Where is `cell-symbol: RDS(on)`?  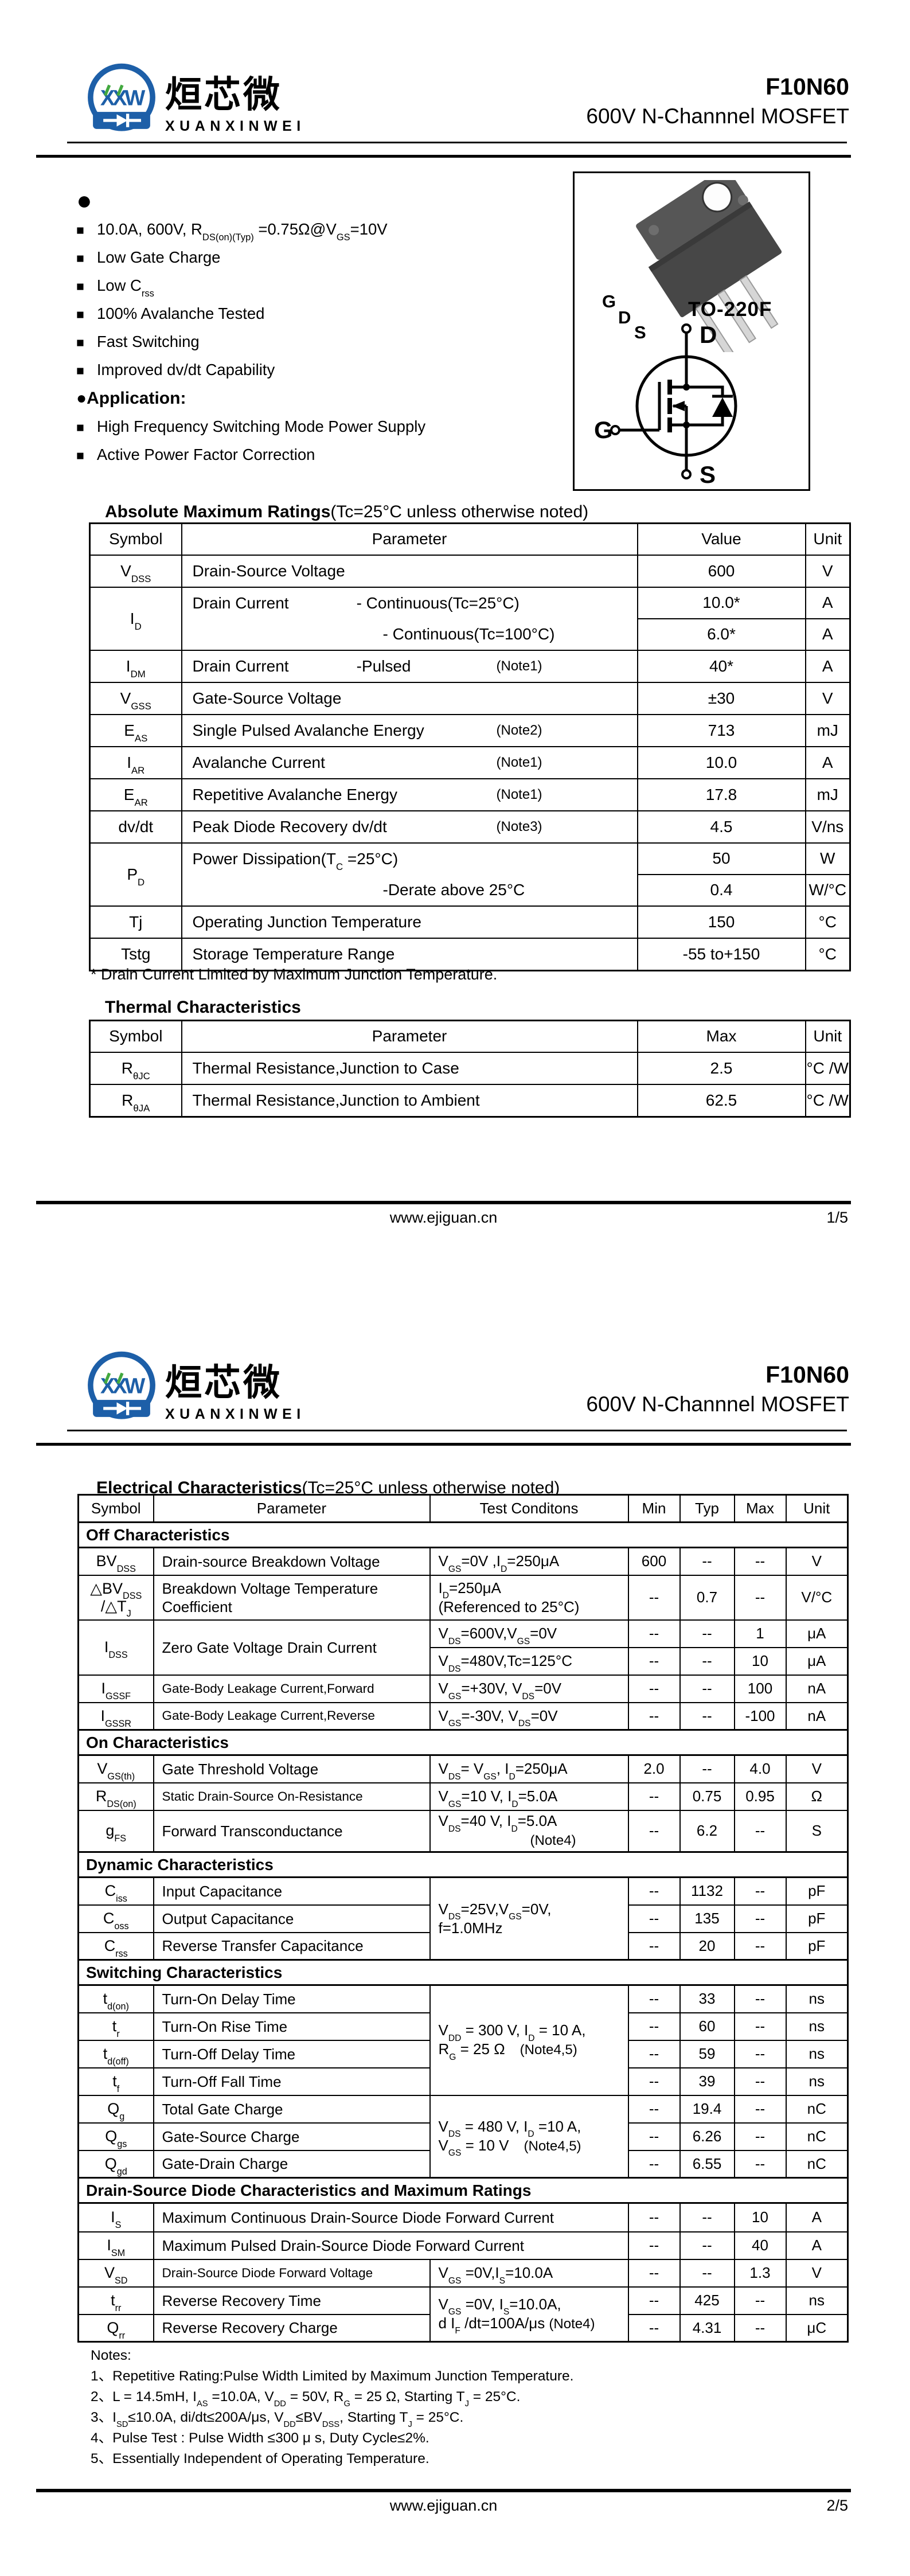
cell-symbol: RDS(on) is located at coordinates (115, 1797).